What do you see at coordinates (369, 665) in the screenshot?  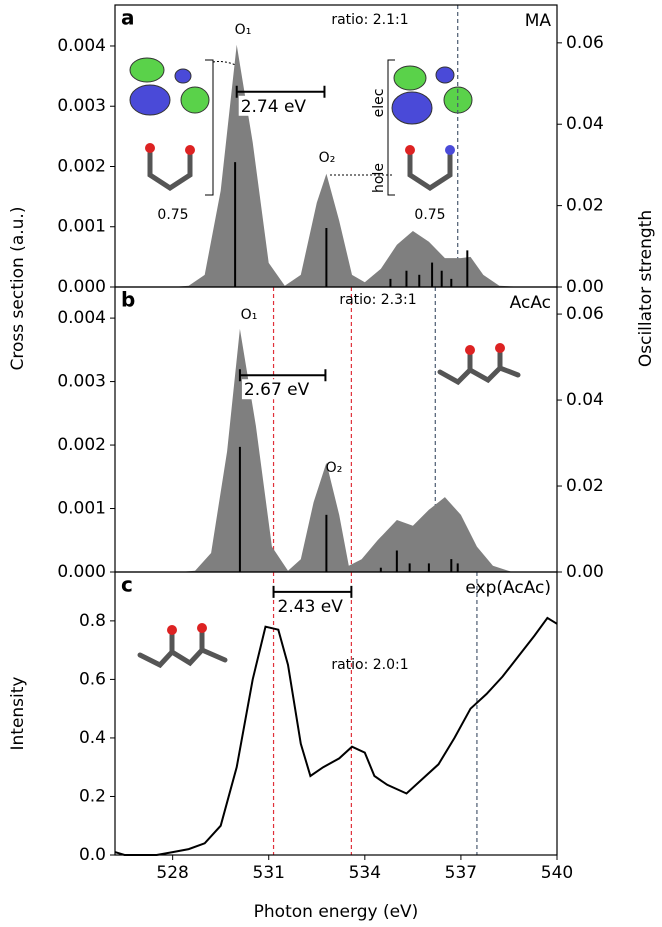 I see `annotation: ratio: 2.0:1` at bounding box center [369, 665].